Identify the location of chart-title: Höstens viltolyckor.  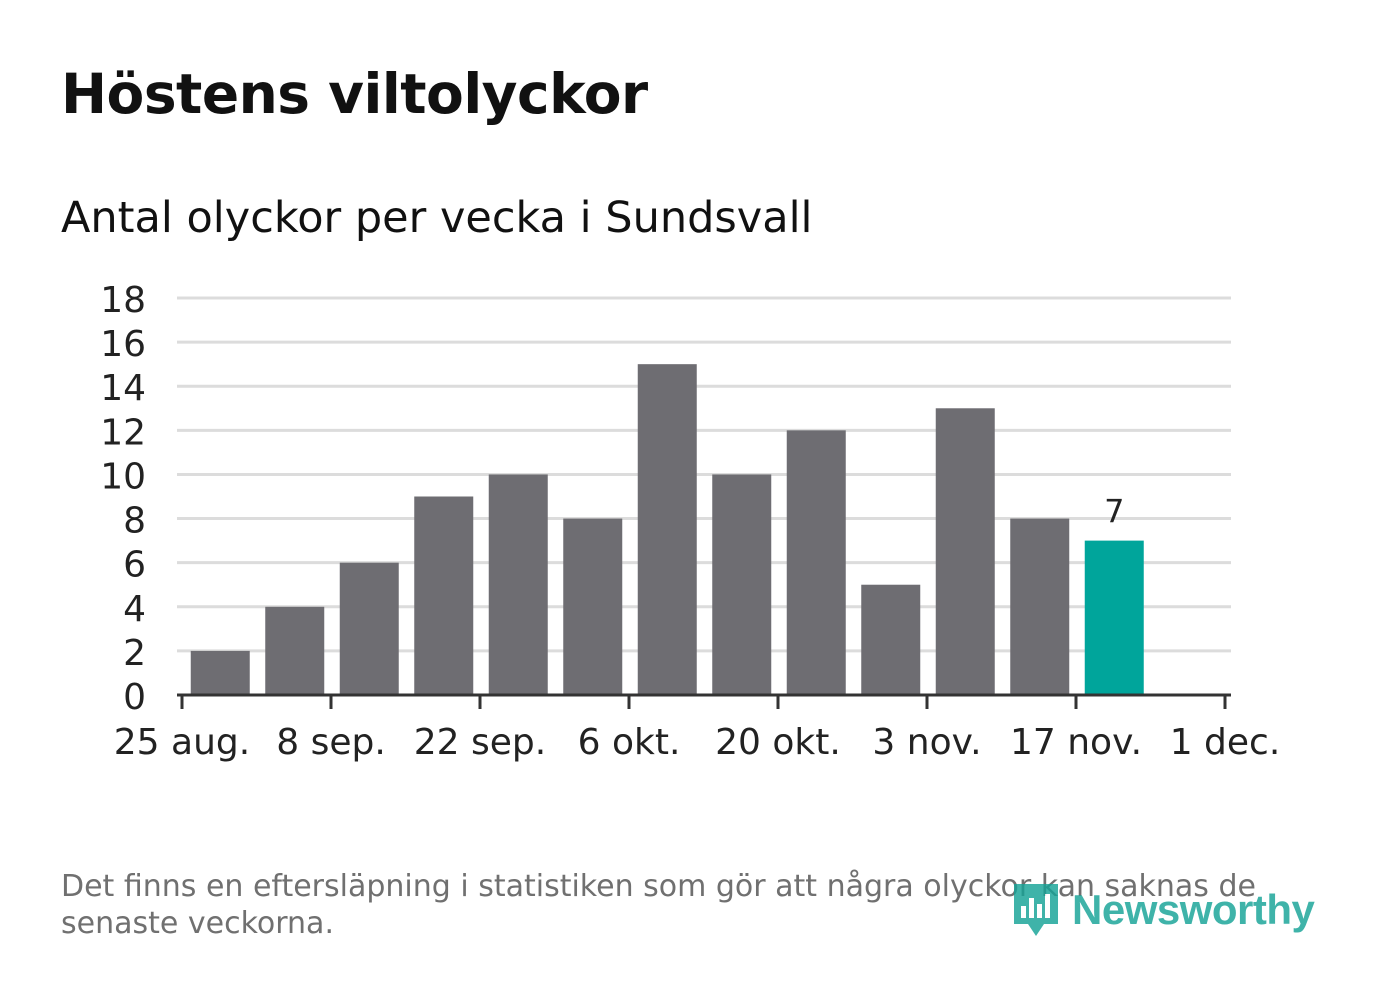
(354, 94).